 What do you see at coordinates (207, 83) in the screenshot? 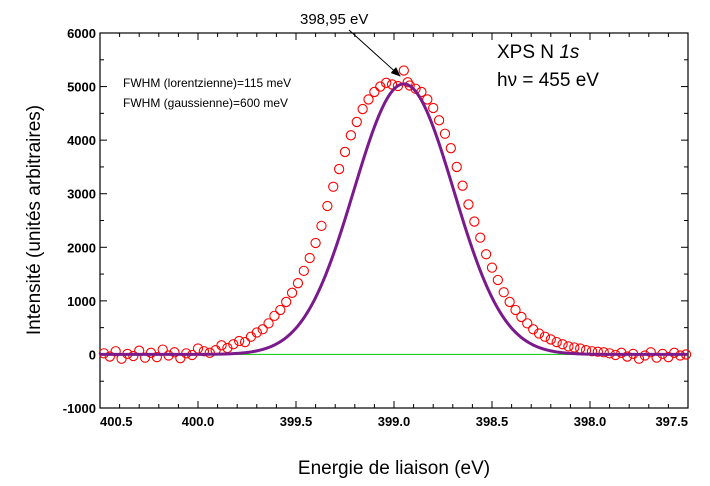
I see `fwhm-lorentz-annotation: FWHM (lorentzienne)=115 meV` at bounding box center [207, 83].